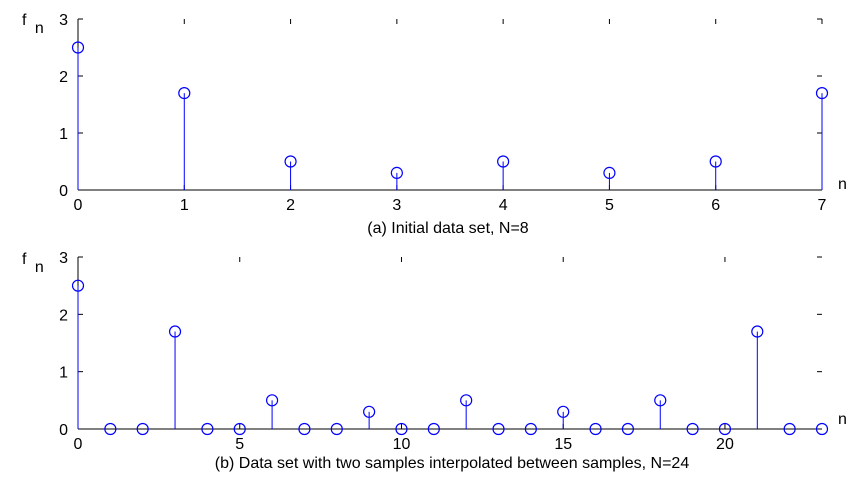  I want to click on panel-b-ylabel-main: f, so click(24, 259).